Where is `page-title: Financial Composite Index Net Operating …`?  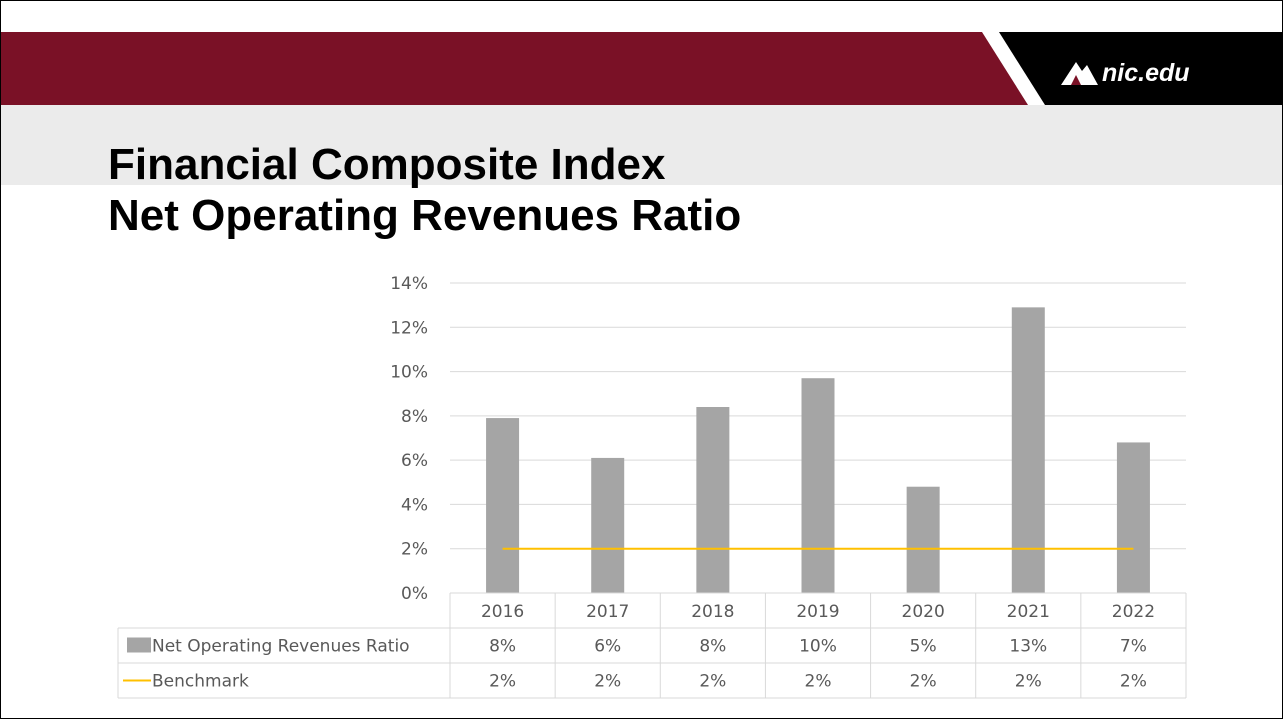
page-title: Financial Composite Index Net Operating … is located at coordinates (424, 190).